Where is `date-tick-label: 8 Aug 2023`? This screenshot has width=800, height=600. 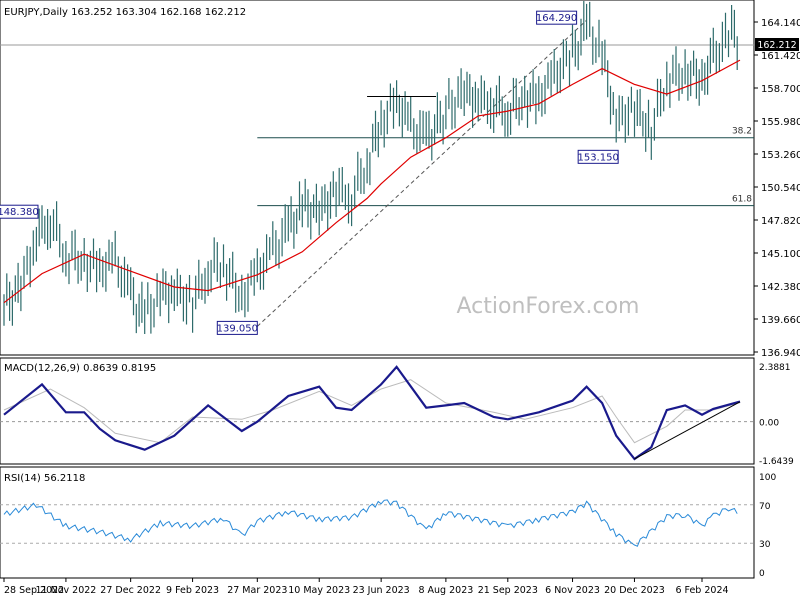 date-tick-label: 8 Aug 2023 is located at coordinates (445, 590).